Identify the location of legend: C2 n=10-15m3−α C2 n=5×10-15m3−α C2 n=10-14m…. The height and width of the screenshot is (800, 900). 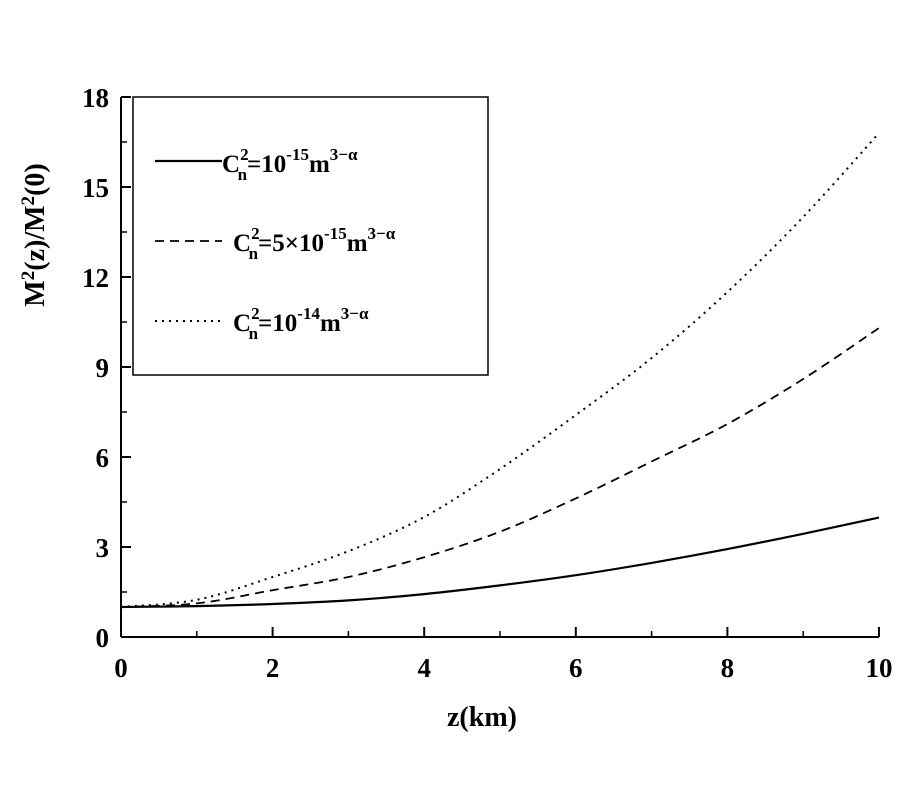
(310, 236).